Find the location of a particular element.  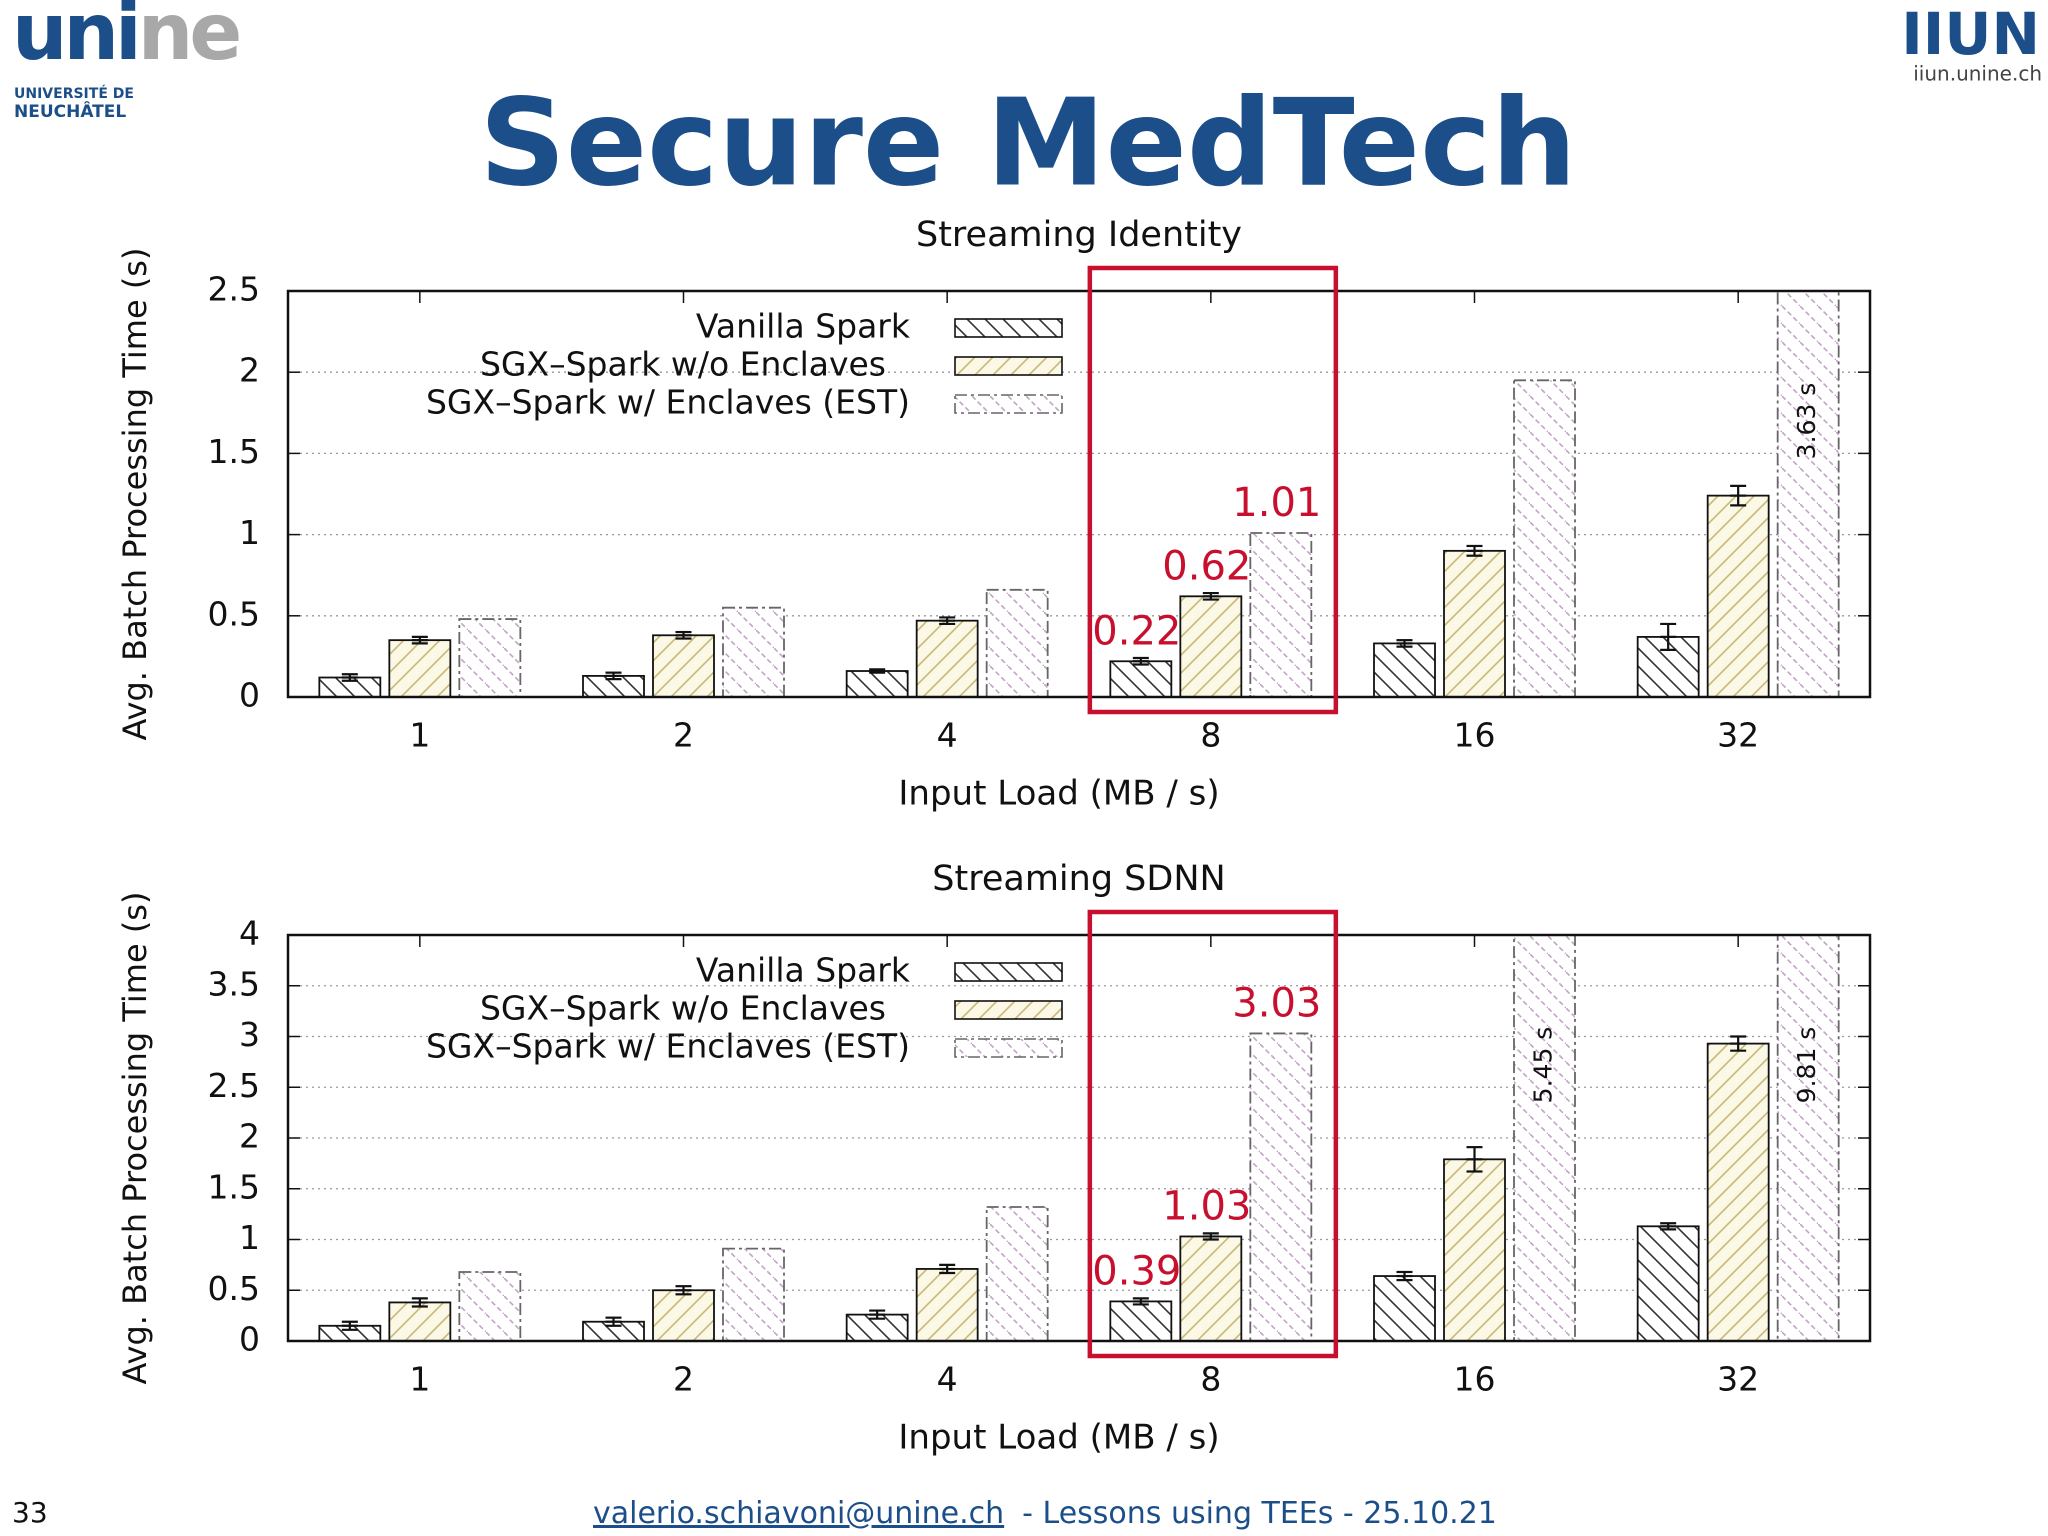

institute: IIUN is located at coordinates (1970, 34).